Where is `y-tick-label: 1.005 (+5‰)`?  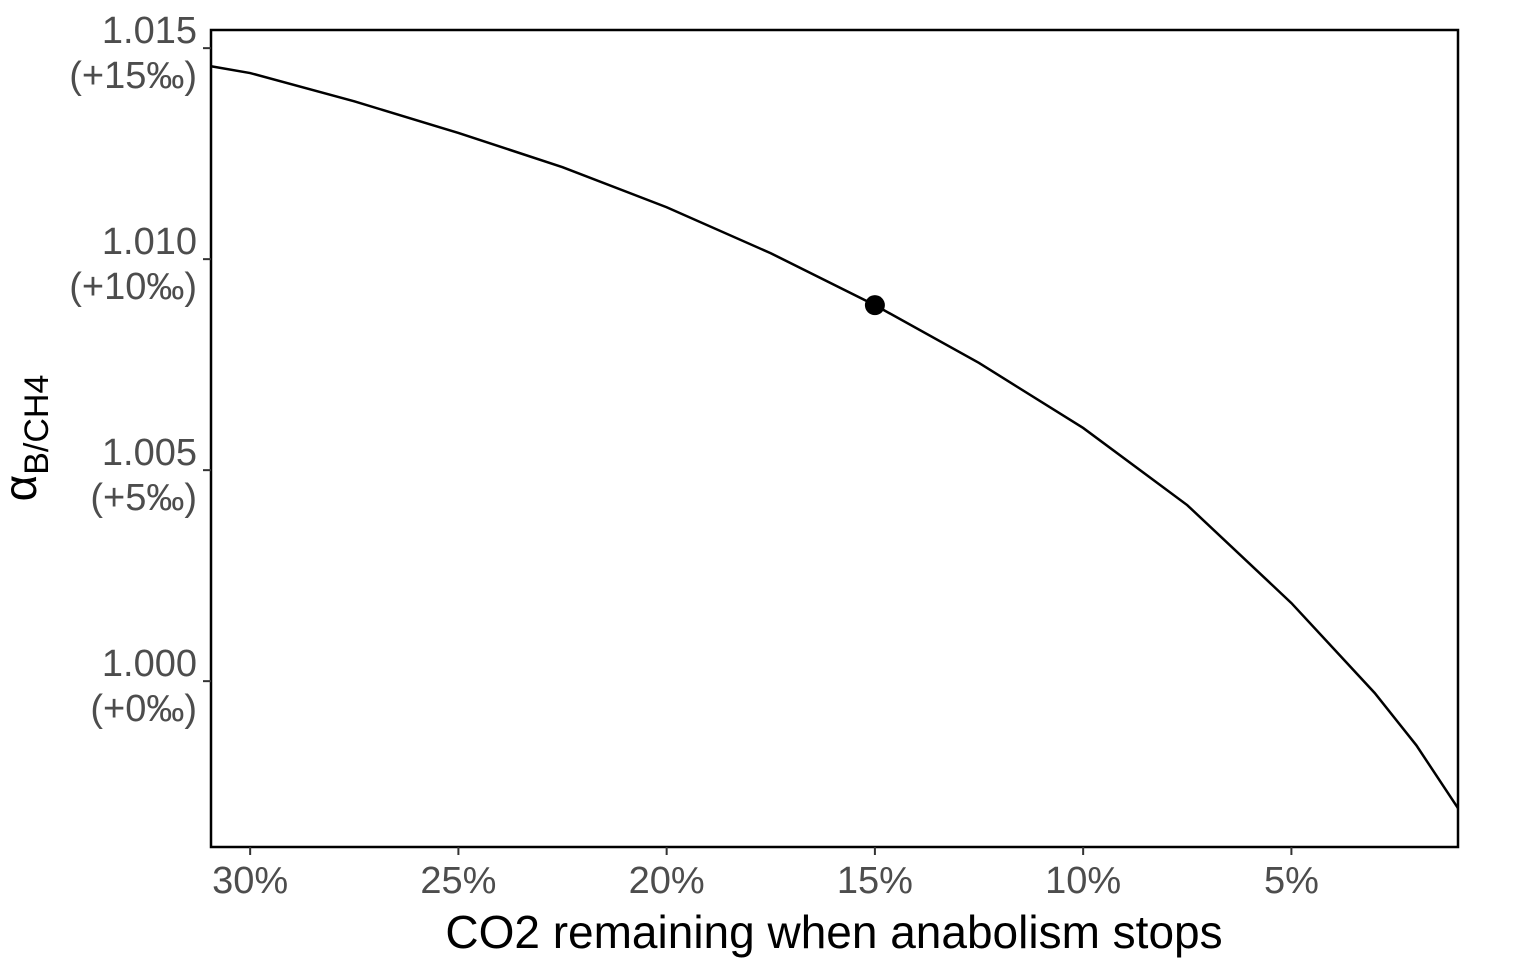
y-tick-label: 1.005 (+5‰) is located at coordinates (143, 475).